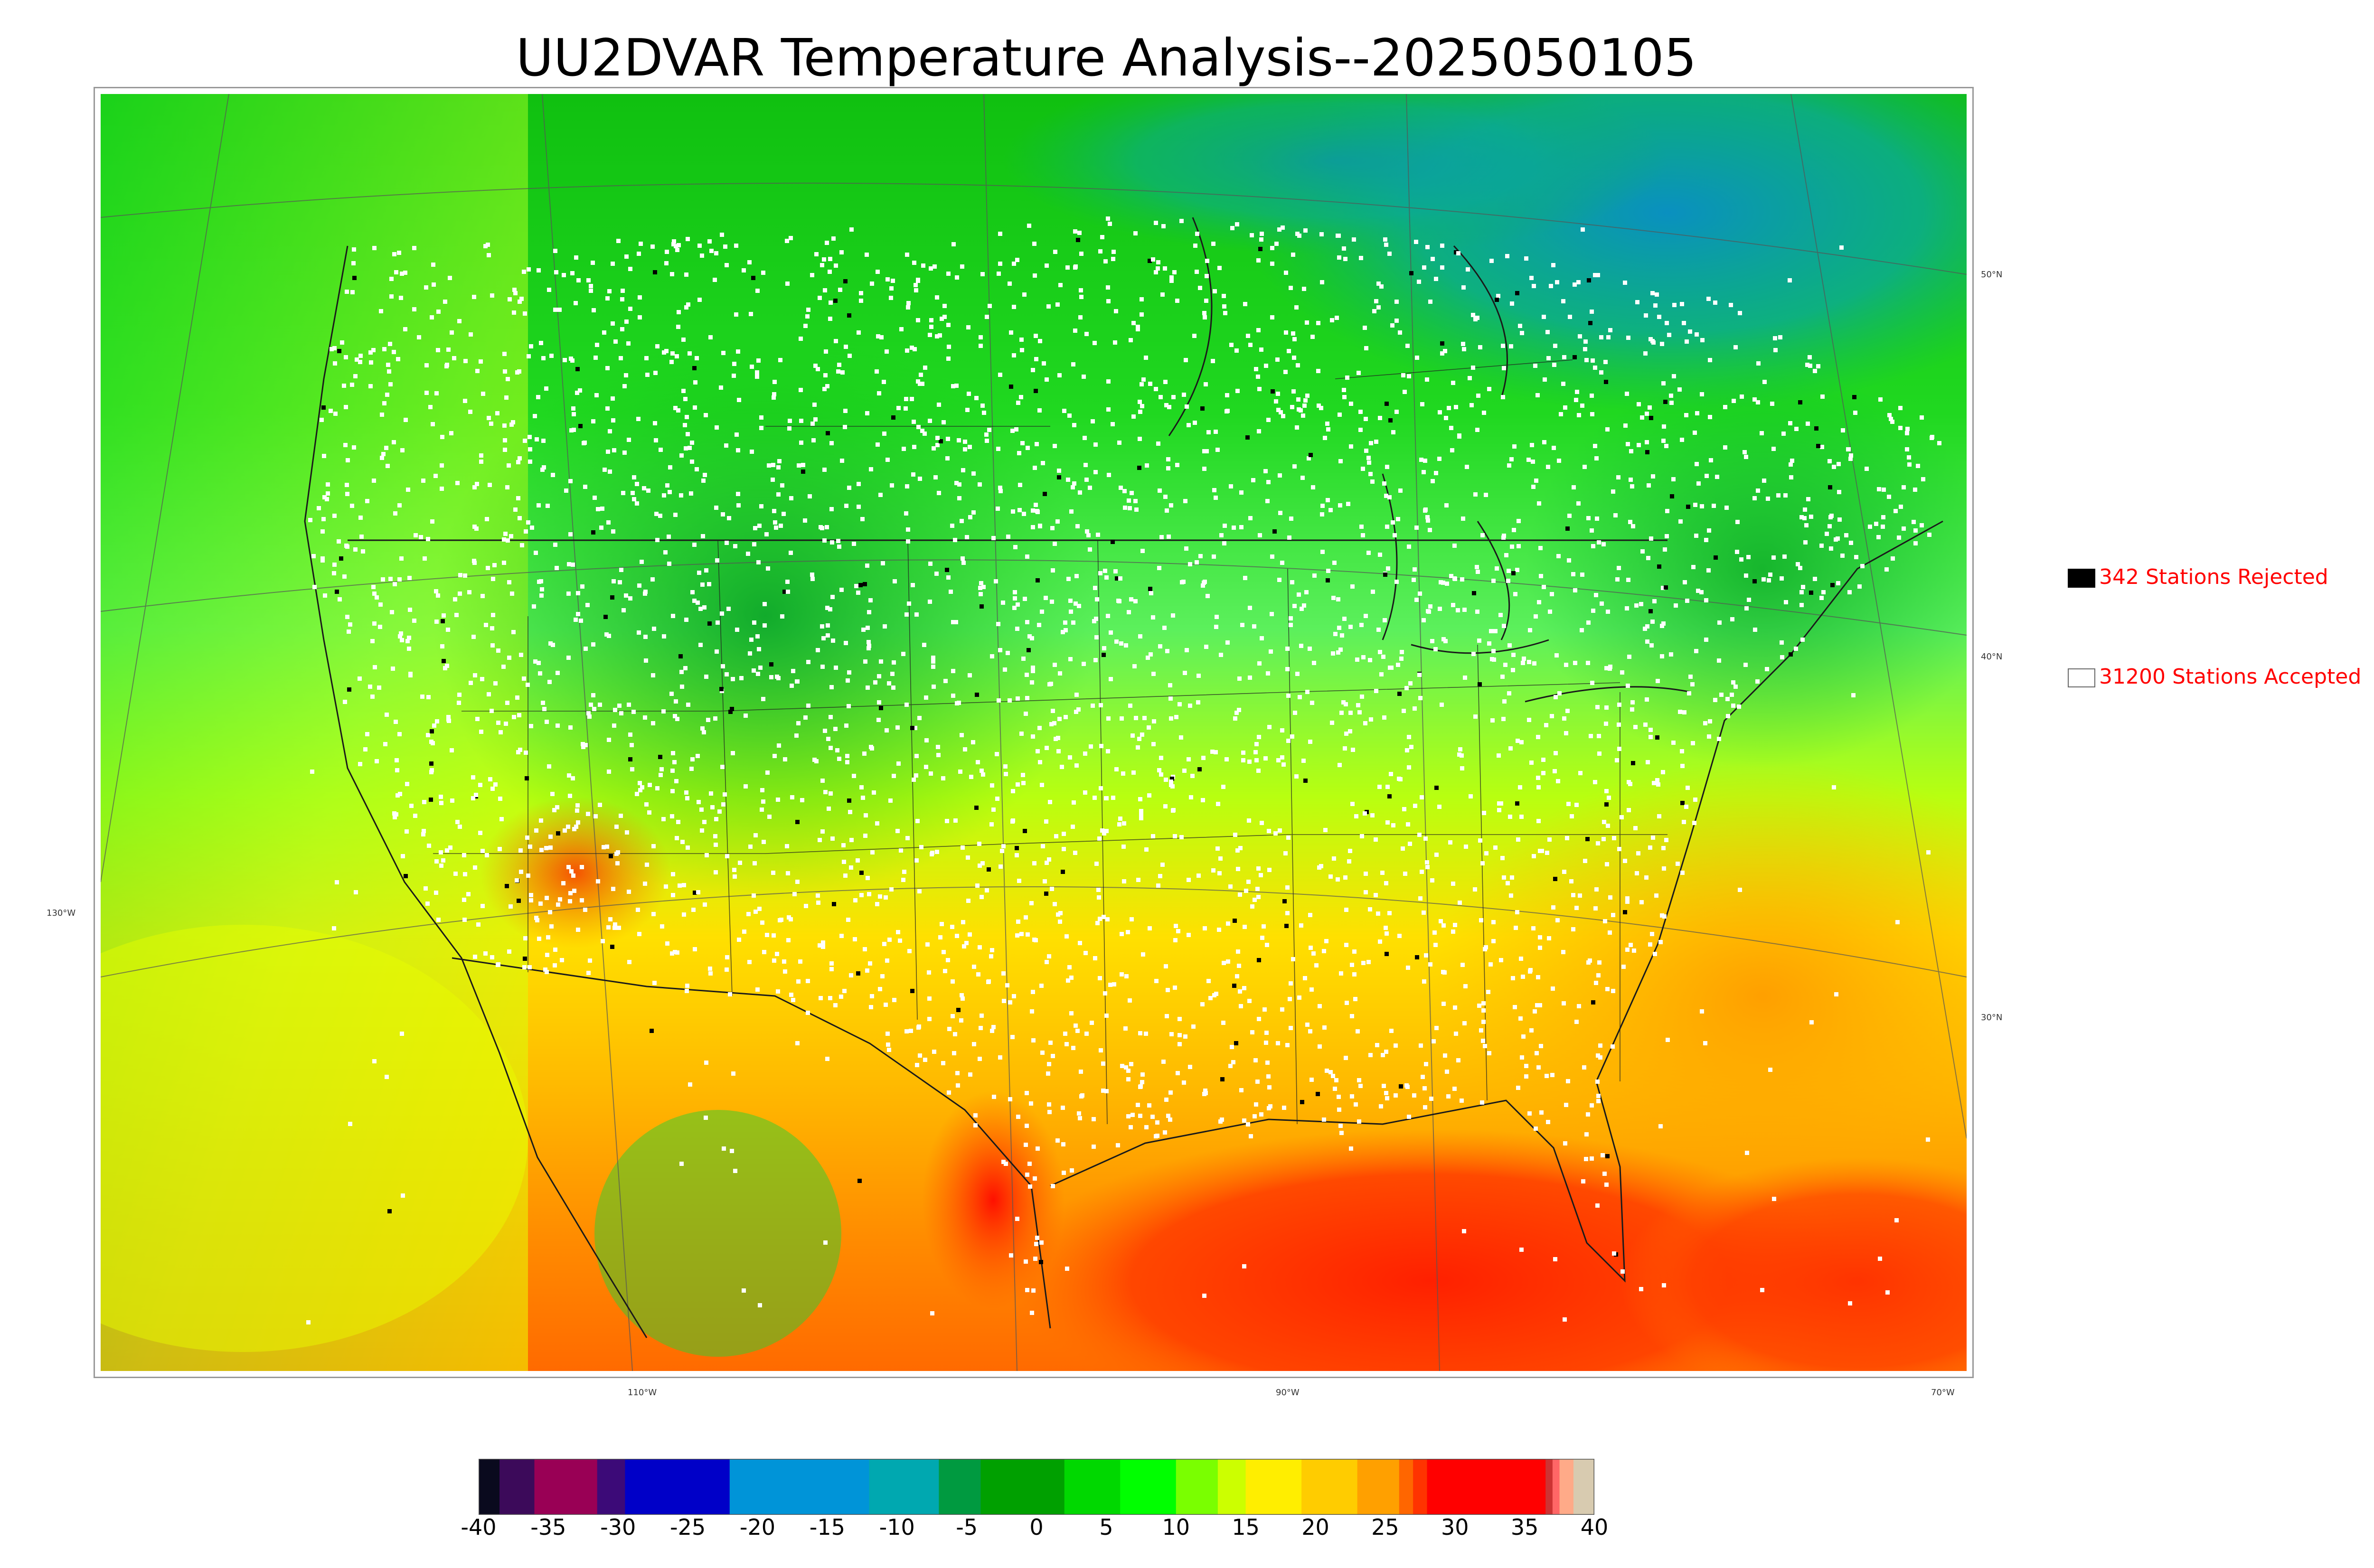 This screenshot has height=1568, width=2374. What do you see at coordinates (1176, 1527) in the screenshot?
I see `colorbar-tick-label: 10` at bounding box center [1176, 1527].